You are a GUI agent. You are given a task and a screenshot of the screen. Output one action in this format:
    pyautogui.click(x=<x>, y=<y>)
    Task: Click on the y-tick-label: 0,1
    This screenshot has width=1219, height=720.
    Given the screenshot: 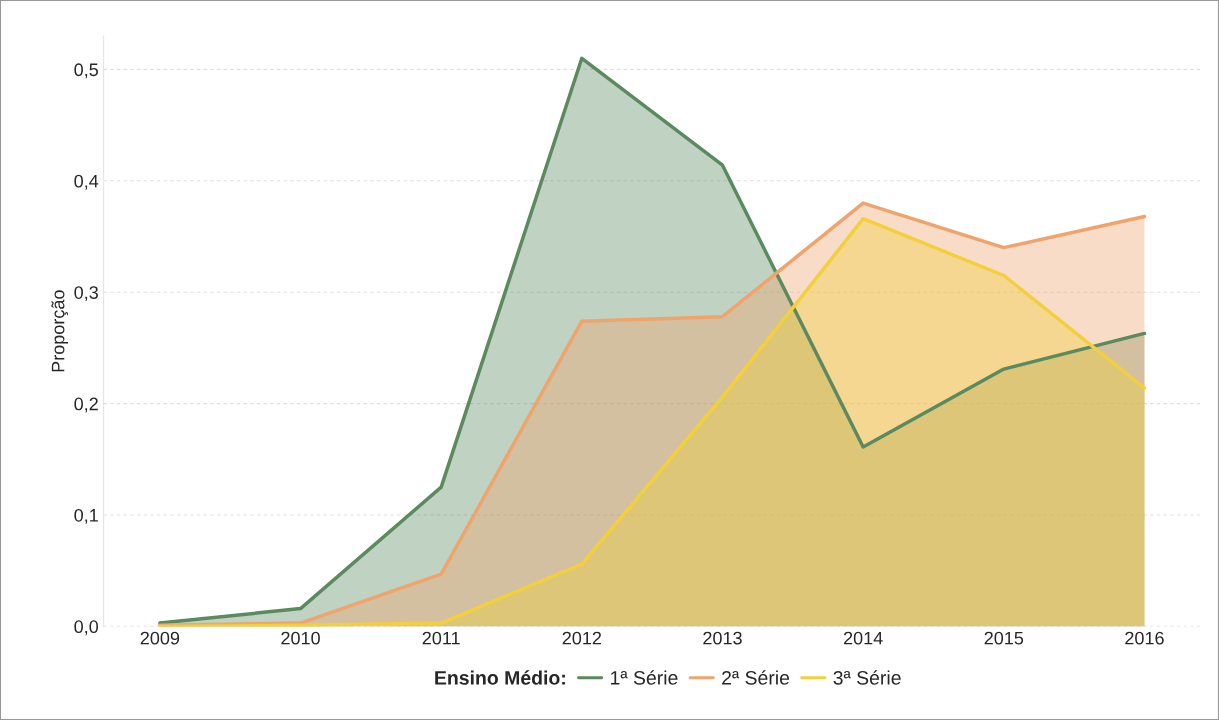 What is the action you would take?
    pyautogui.click(x=86, y=516)
    